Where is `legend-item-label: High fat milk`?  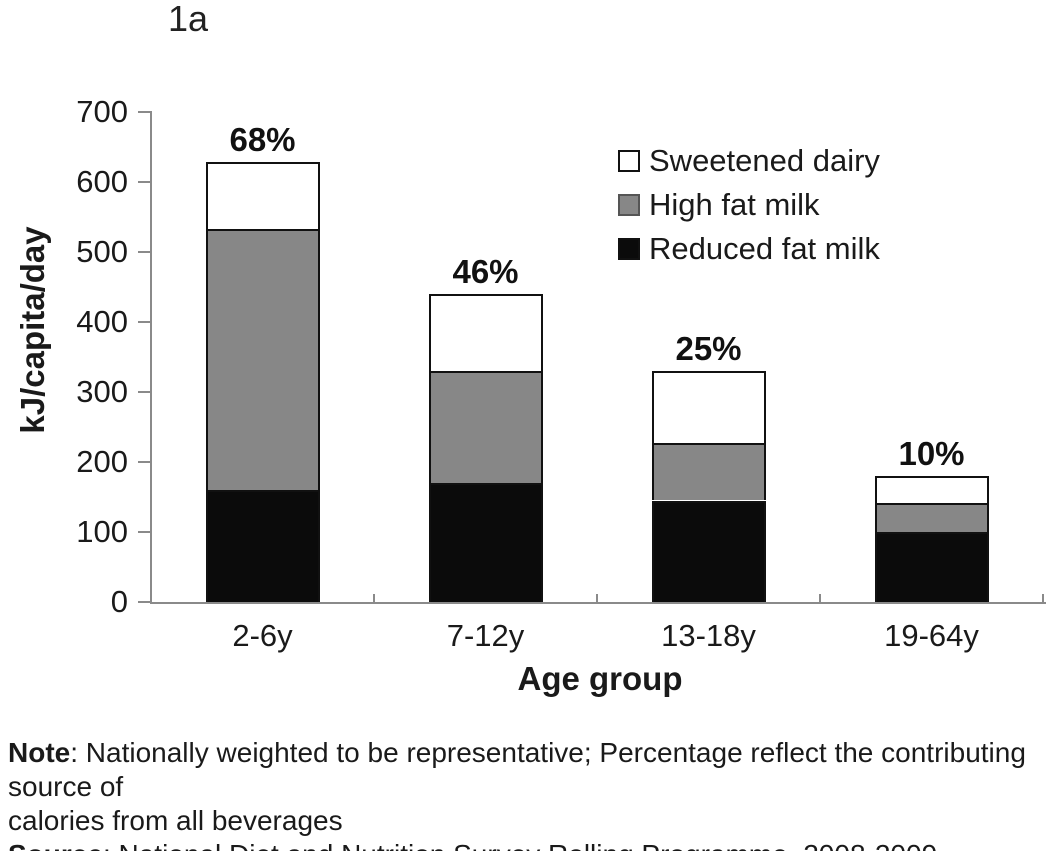
legend-item-label: High fat milk is located at coordinates (734, 204).